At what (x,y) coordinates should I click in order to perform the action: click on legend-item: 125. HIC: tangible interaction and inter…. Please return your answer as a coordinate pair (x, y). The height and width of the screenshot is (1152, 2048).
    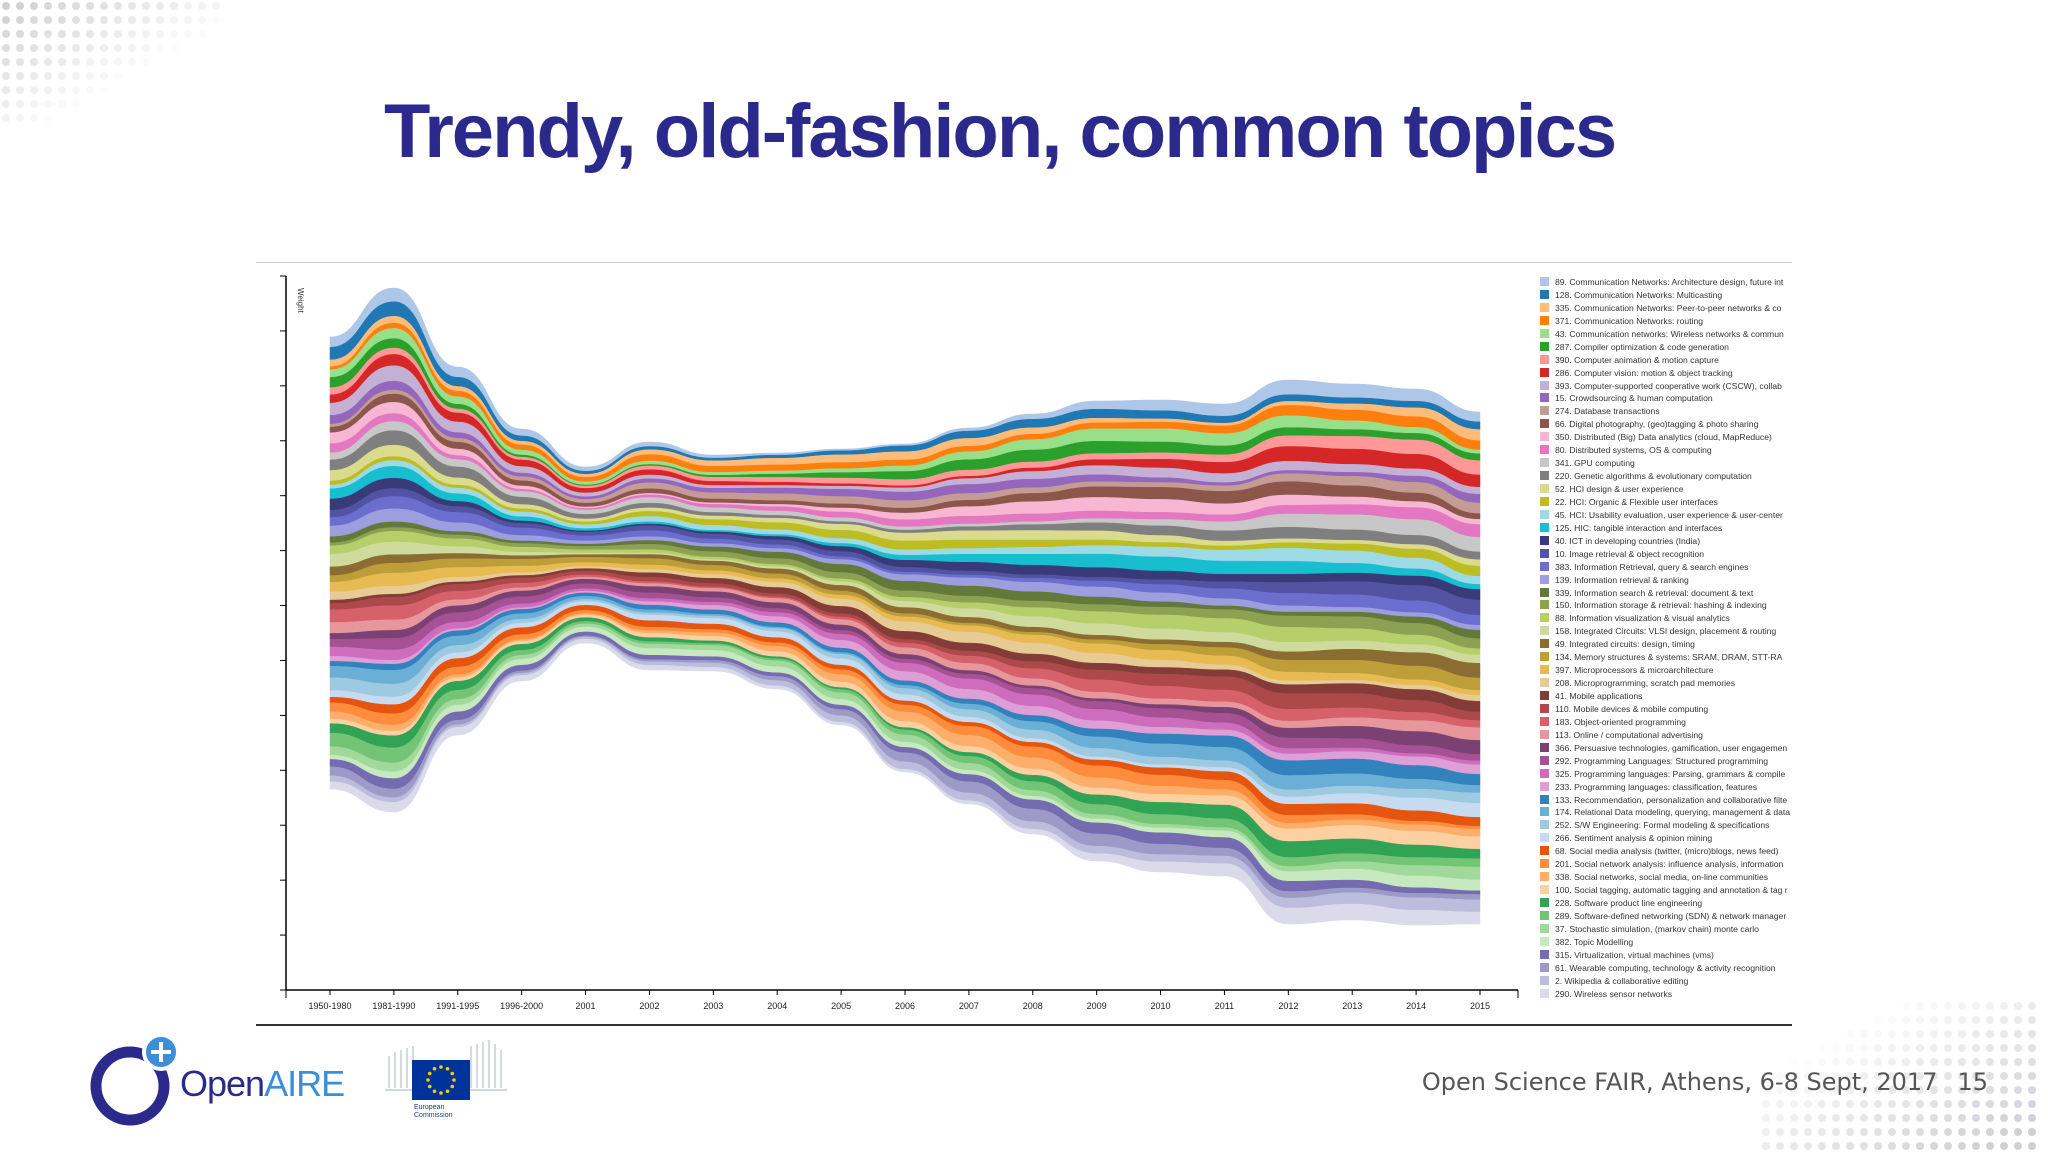
    Looking at the image, I should click on (1668, 528).